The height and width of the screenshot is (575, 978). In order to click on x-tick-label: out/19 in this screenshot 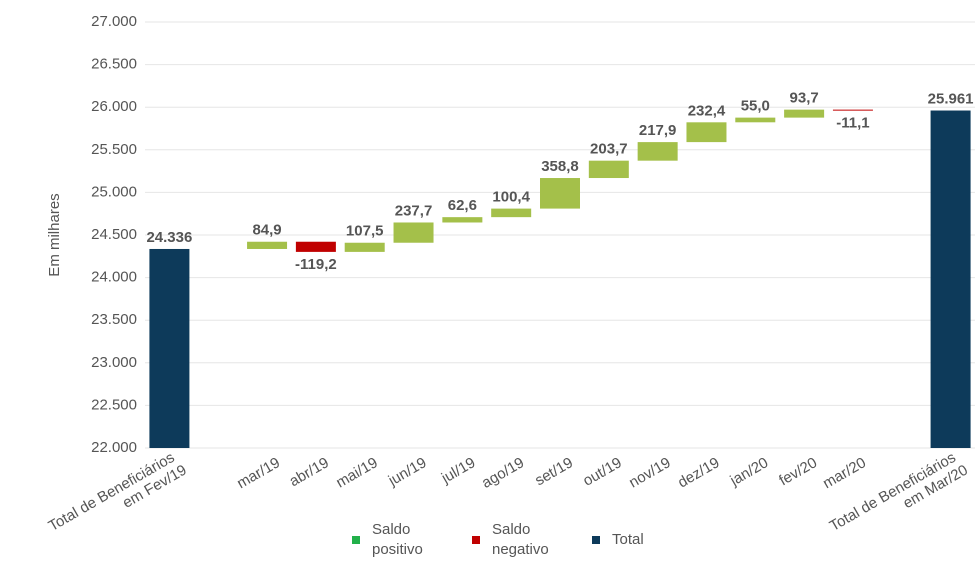, I will do `click(602, 472)`.